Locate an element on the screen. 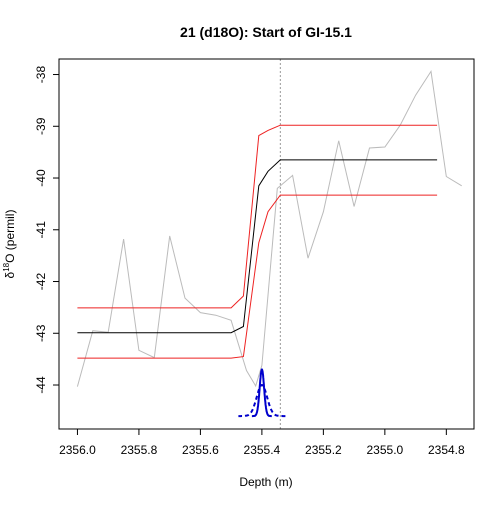 This screenshot has height=509, width=504. y-axis-label: δ18O (permil) is located at coordinates (9, 244).